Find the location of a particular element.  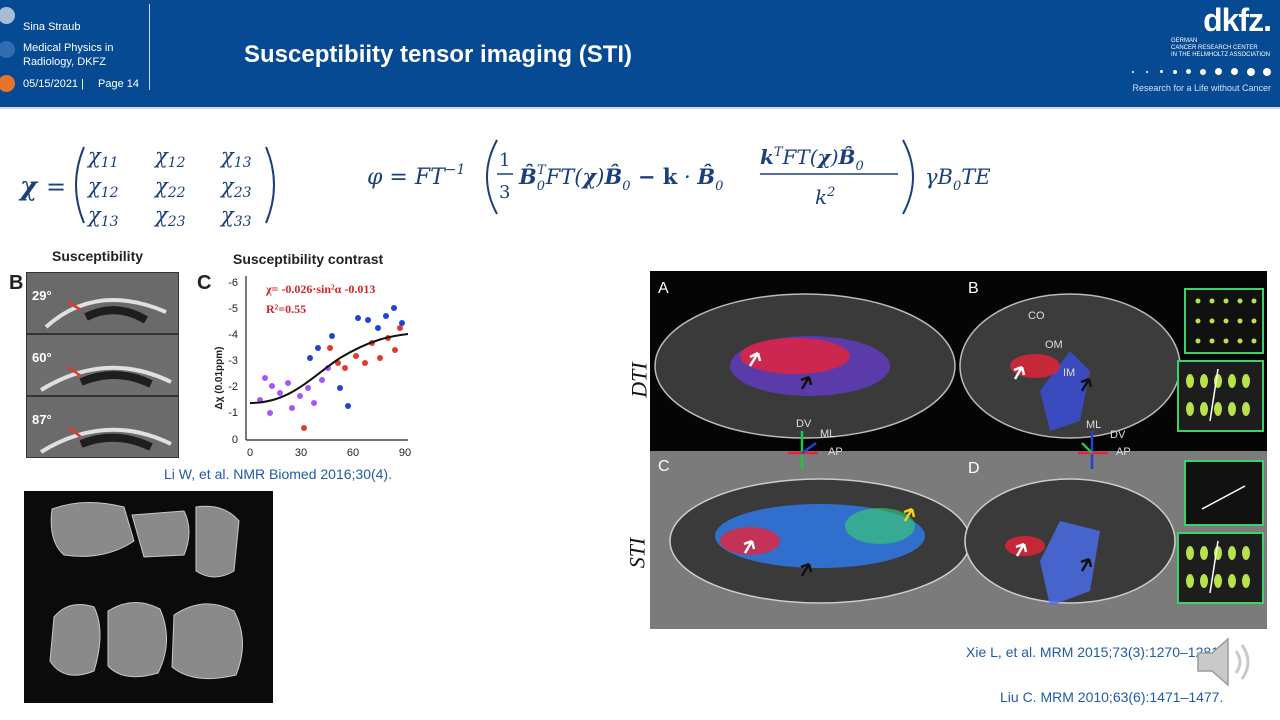

susceptibility-images: 29° 60° 87° is located at coordinates (102, 365).